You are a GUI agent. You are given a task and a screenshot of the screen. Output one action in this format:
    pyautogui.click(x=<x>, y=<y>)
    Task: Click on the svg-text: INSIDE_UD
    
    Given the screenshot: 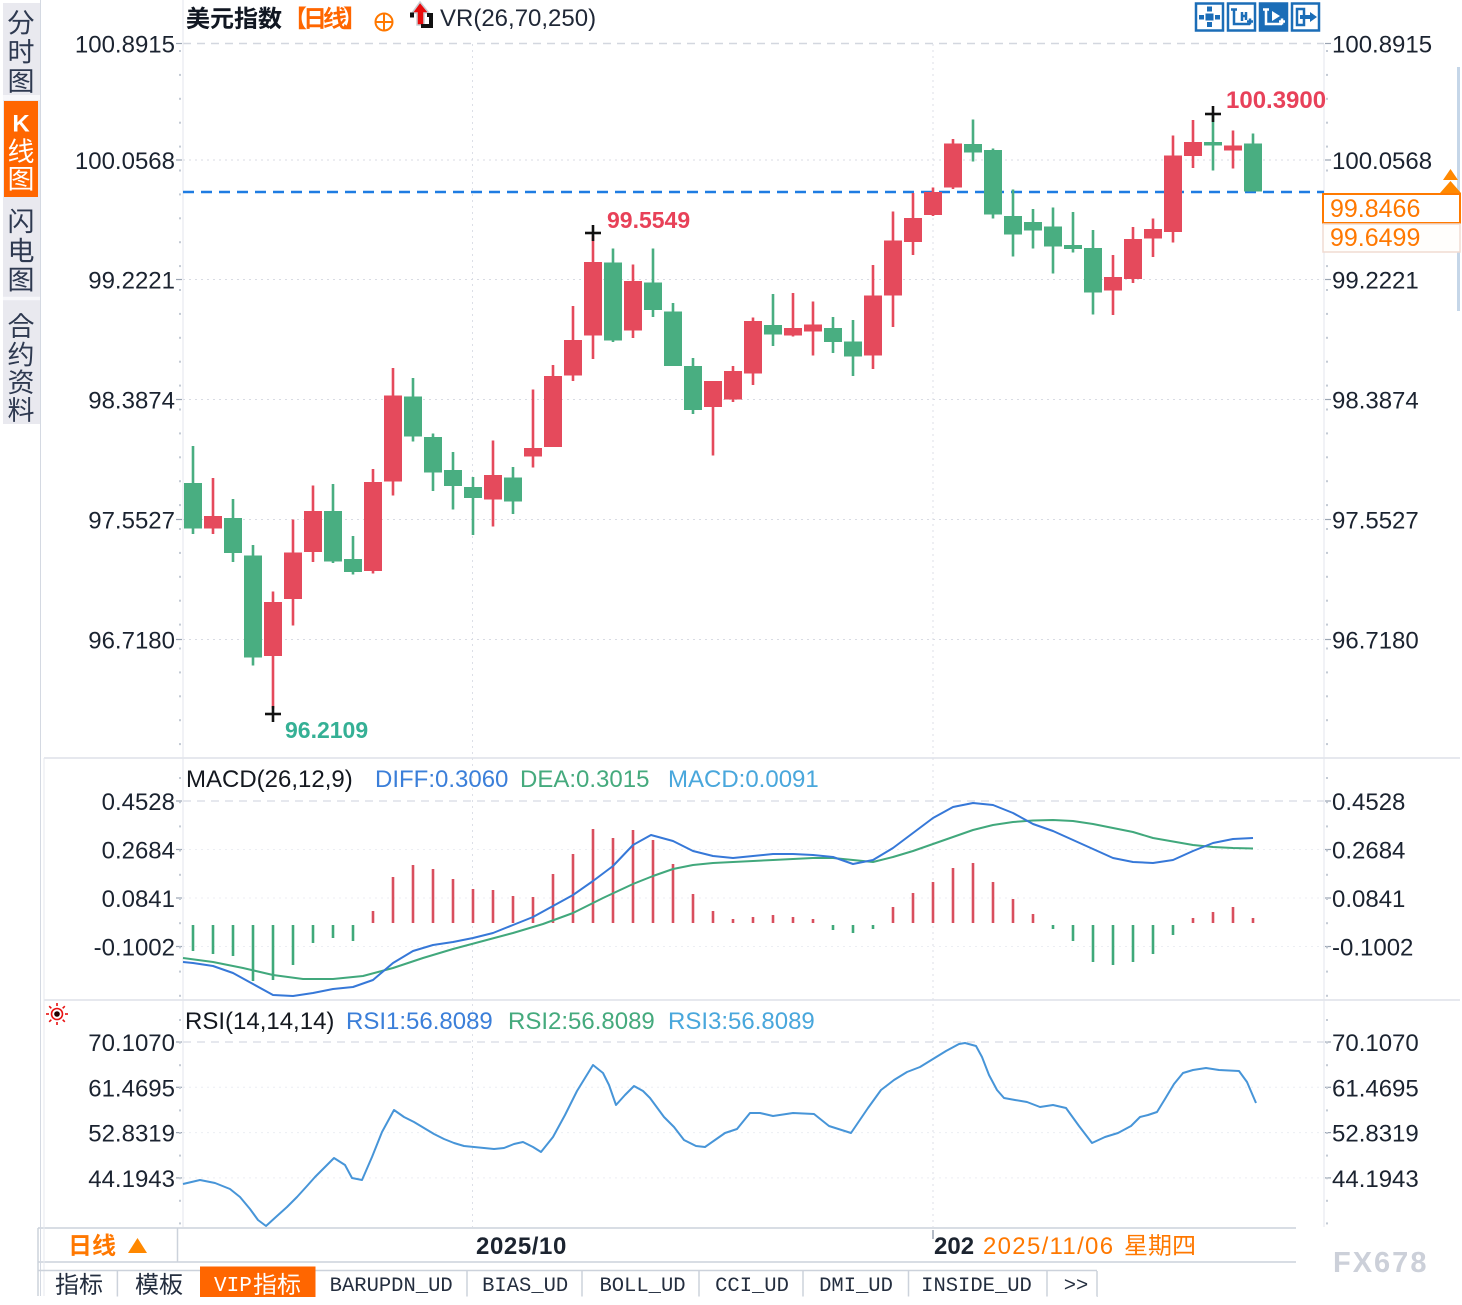 What is the action you would take?
    pyautogui.click(x=976, y=1286)
    